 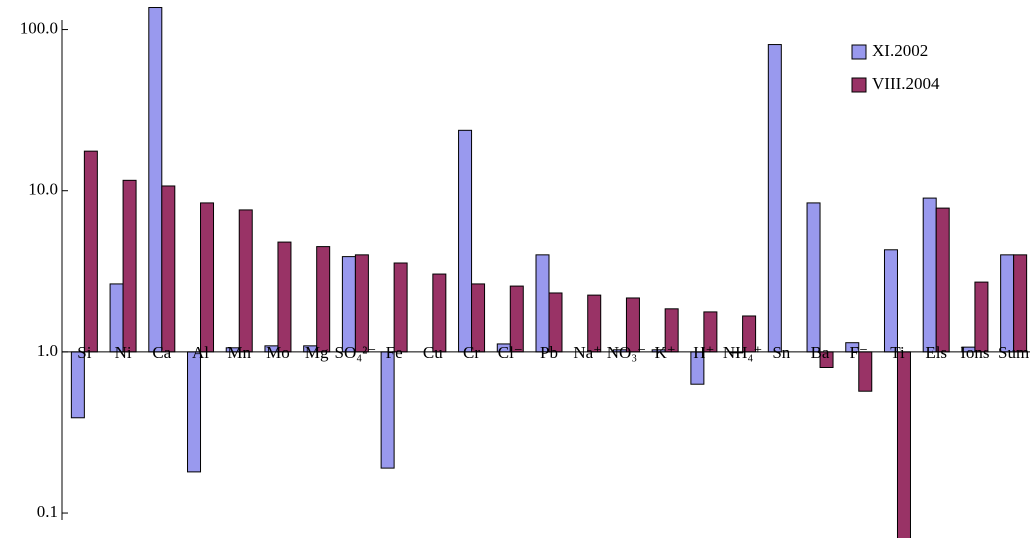 I want to click on x-tick-label: Pb, so click(x=549, y=352).